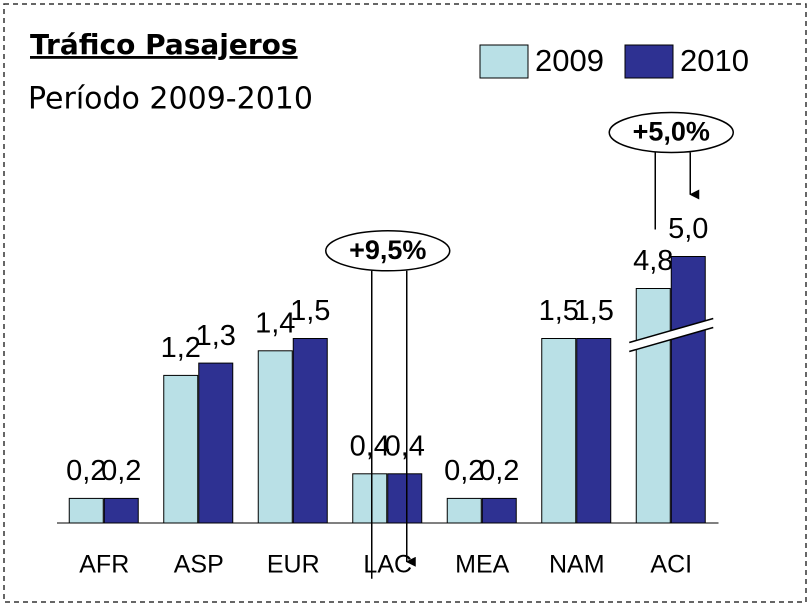 This screenshot has width=810, height=606. Describe the element at coordinates (688, 229) in the screenshot. I see `data-label: 5,0` at that location.